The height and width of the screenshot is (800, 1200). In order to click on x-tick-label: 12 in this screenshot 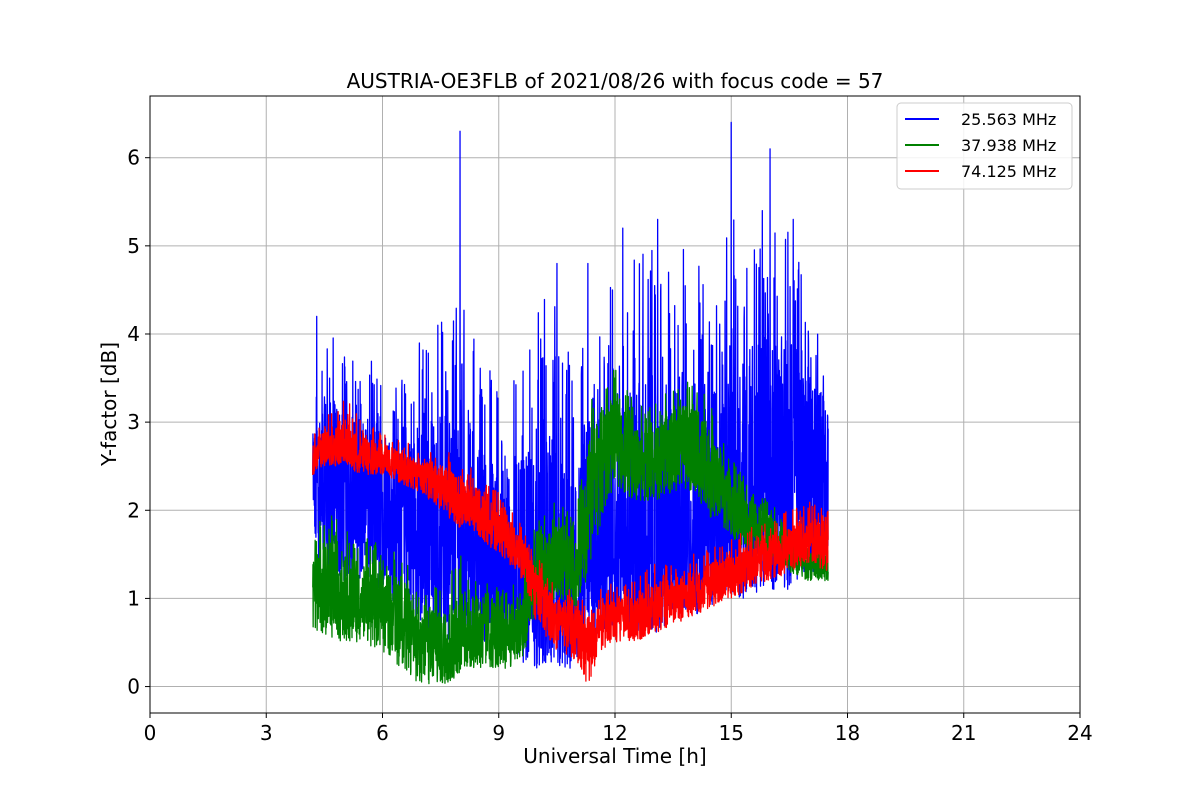, I will do `click(614, 733)`.